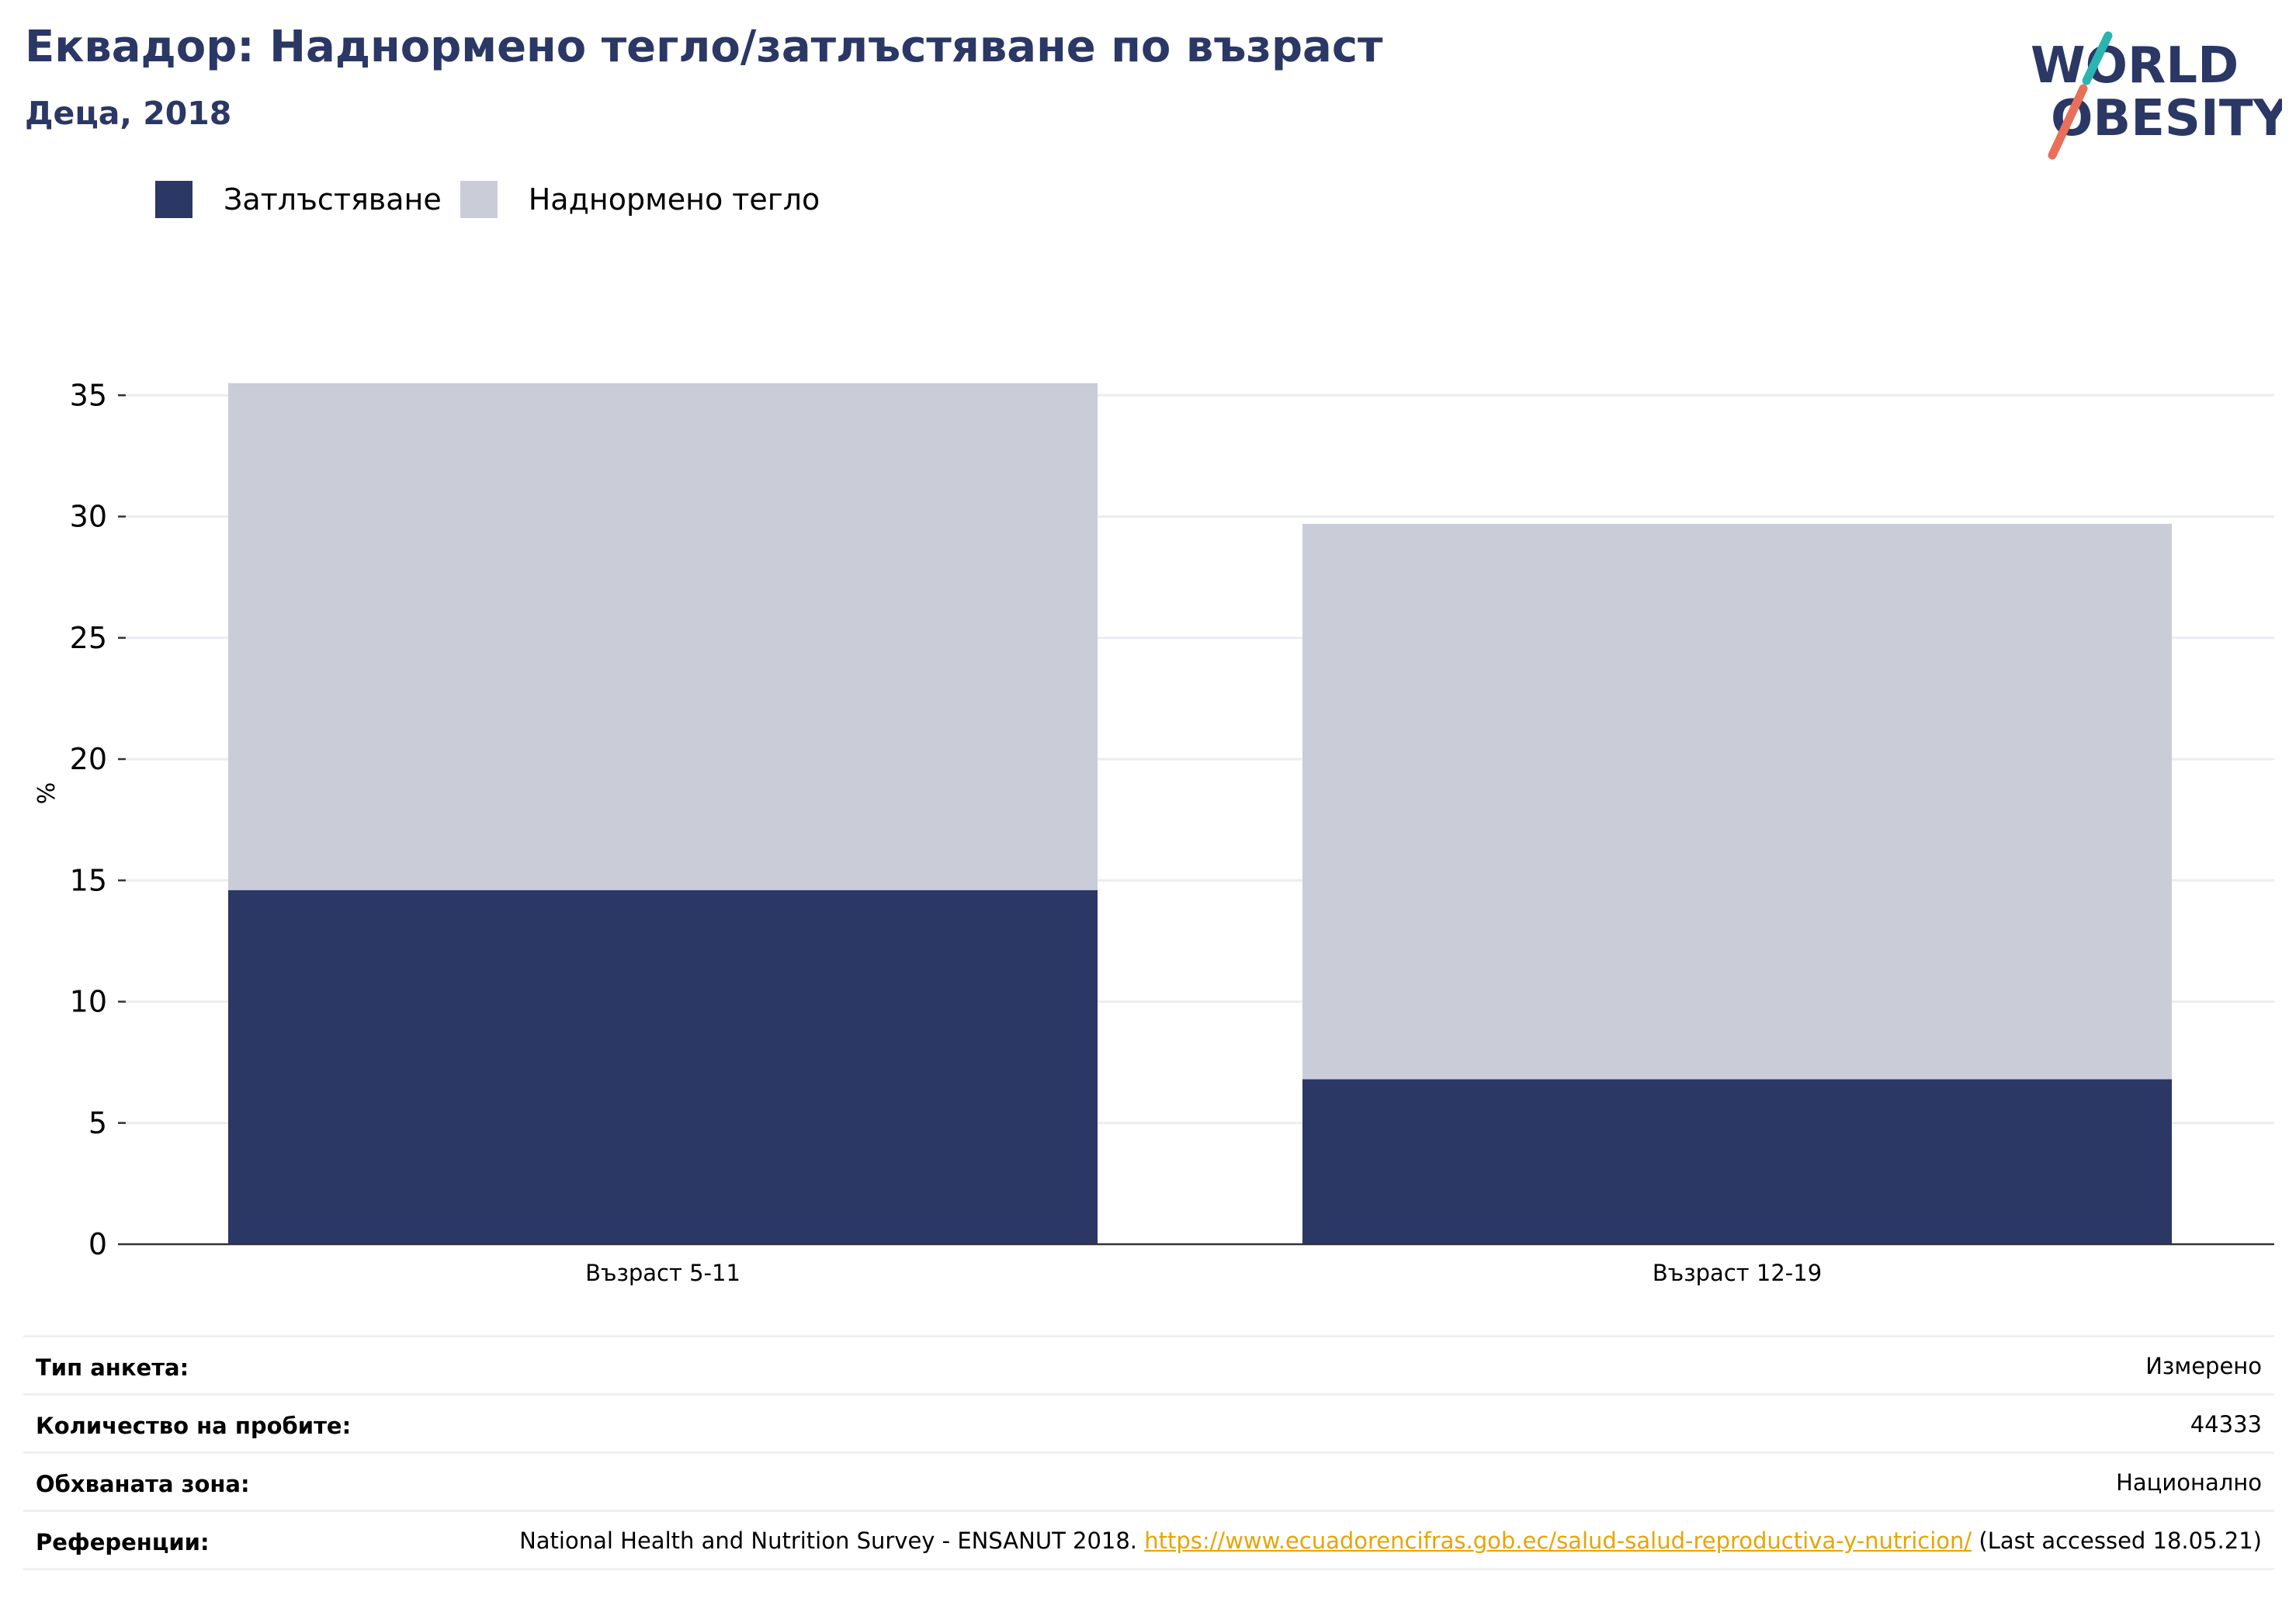 The image size is (2296, 1623). Describe the element at coordinates (194, 1426) in the screenshot. I see `info-label: Количество на пробите:` at that location.